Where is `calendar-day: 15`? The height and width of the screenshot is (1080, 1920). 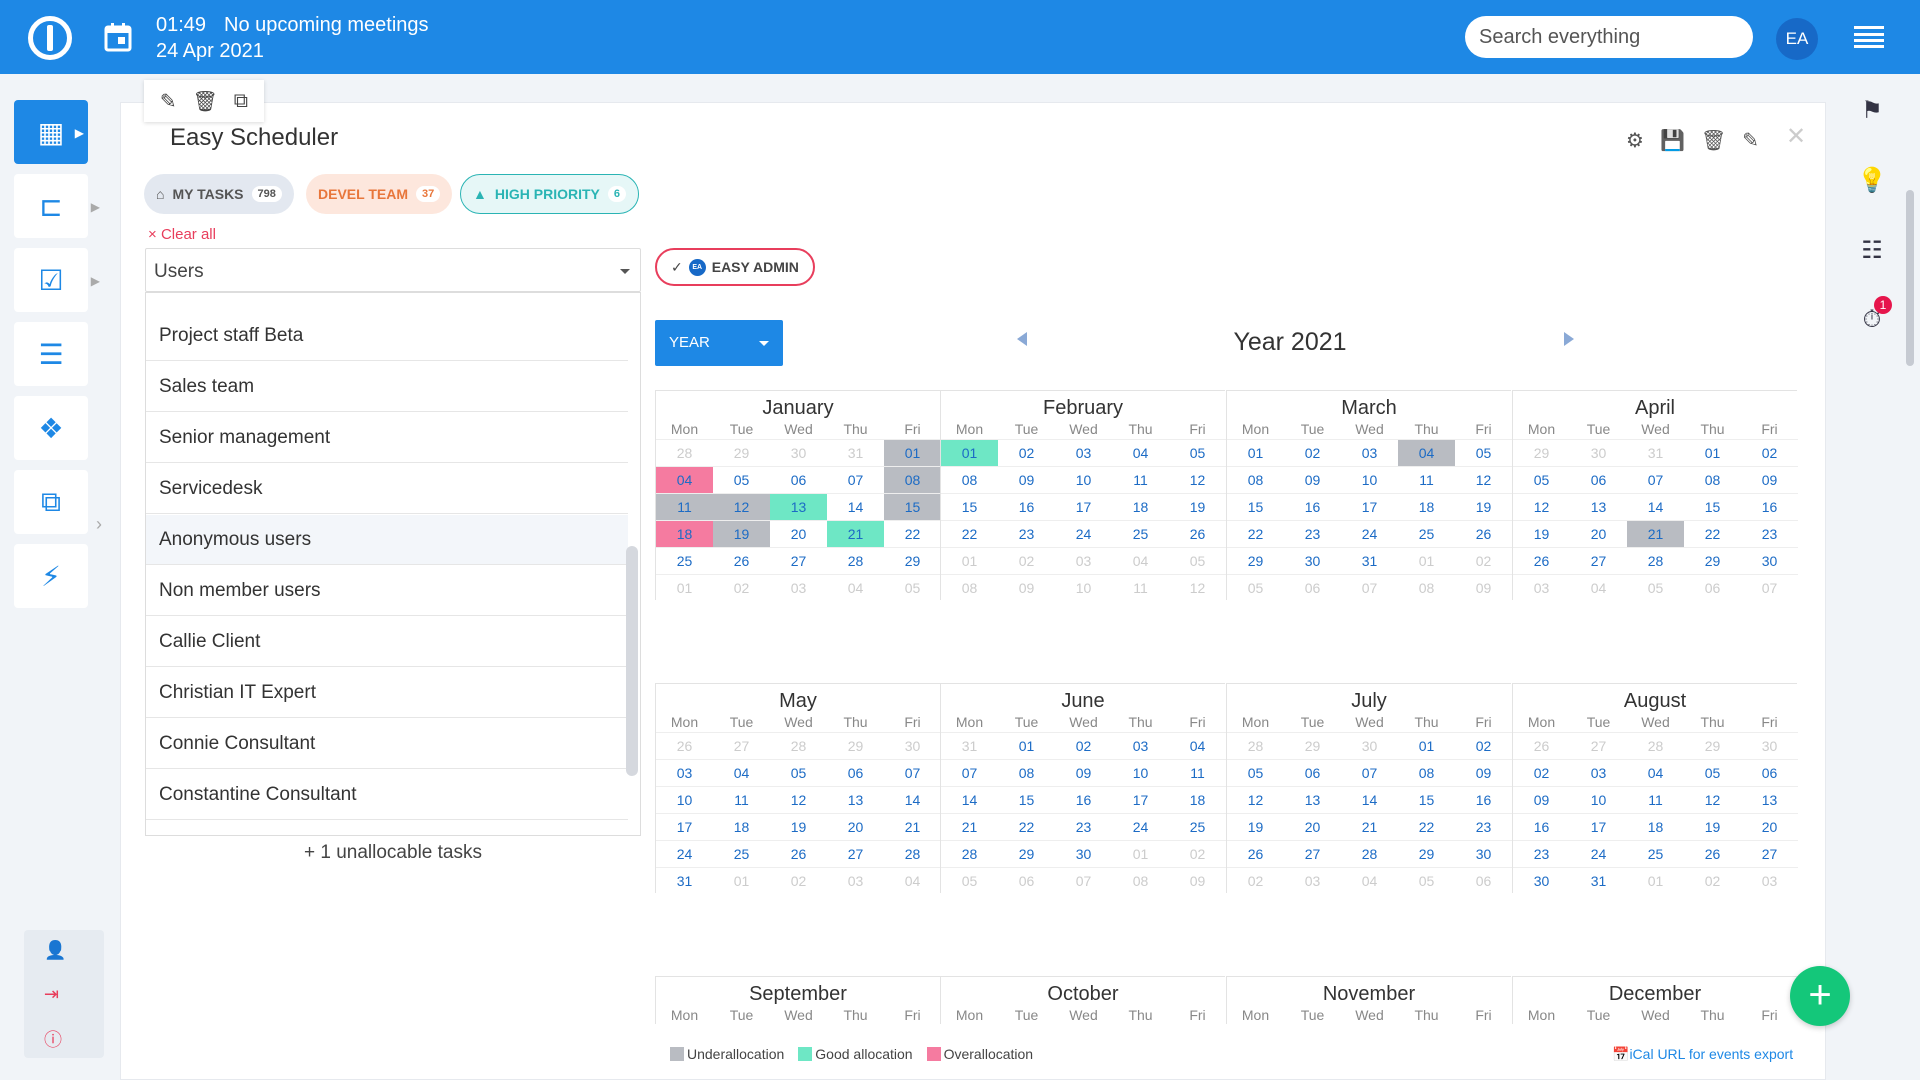 calendar-day: 15 is located at coordinates (912, 506).